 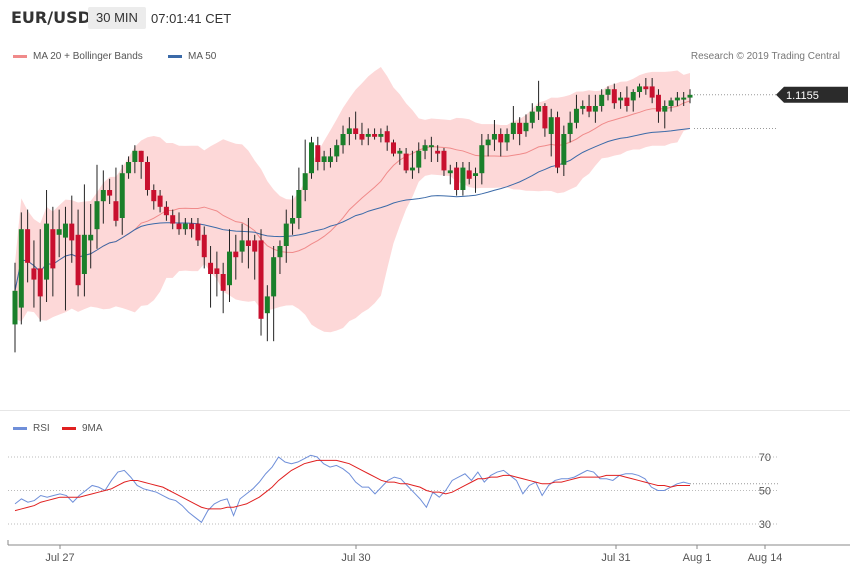 I want to click on timeframe-selector: 30 MIN, so click(x=117, y=18).